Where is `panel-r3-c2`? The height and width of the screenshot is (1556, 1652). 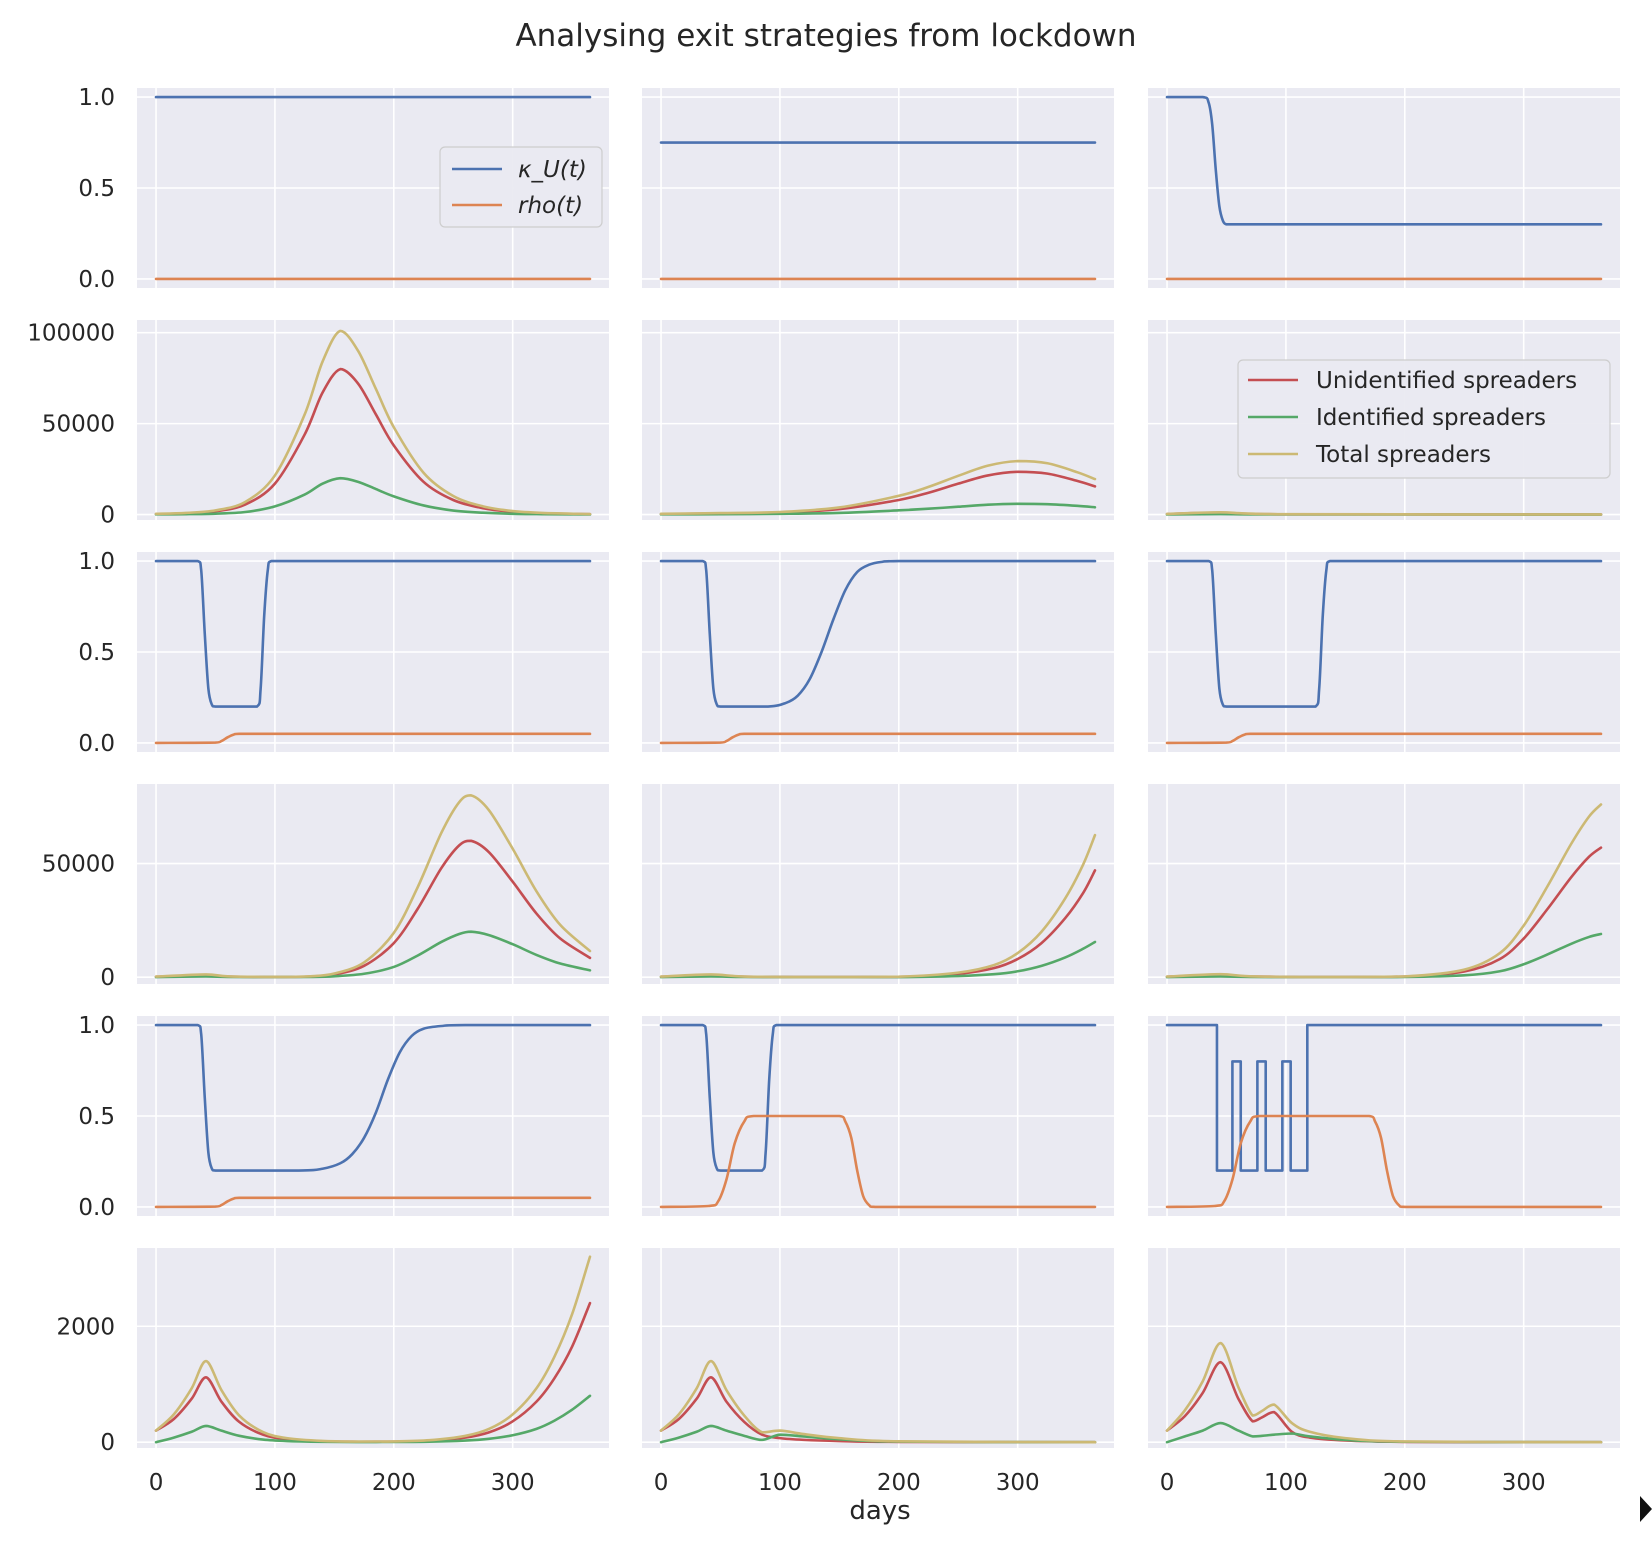 panel-r3-c2 is located at coordinates (878, 652).